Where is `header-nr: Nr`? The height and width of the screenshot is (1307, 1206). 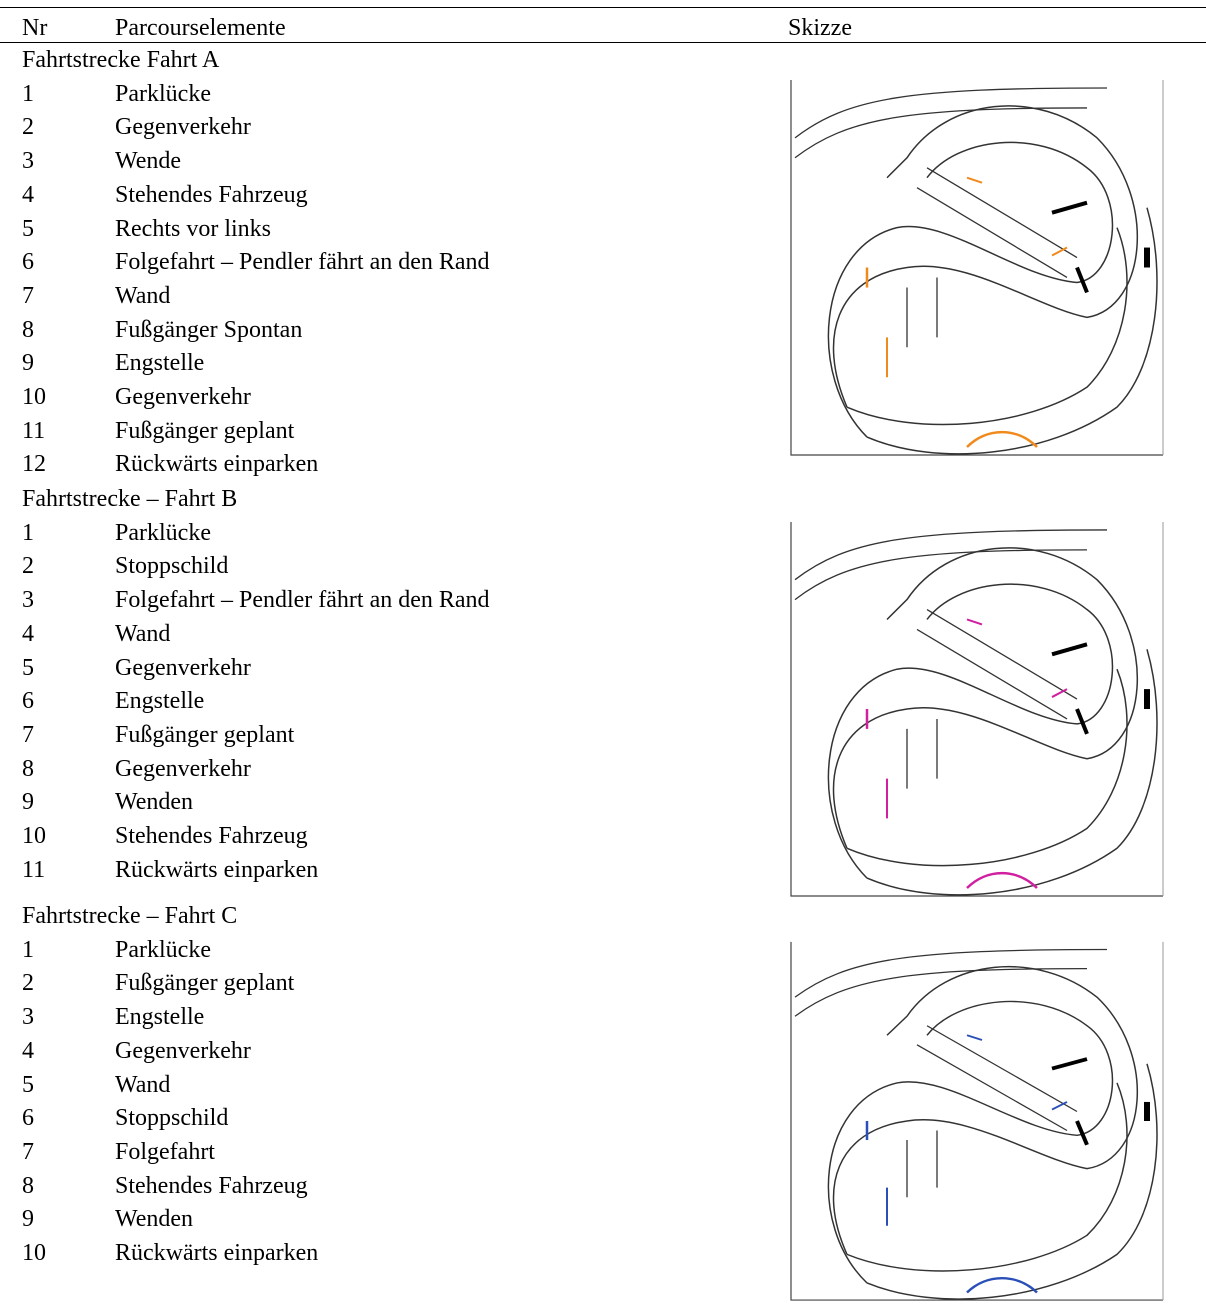
header-nr: Nr is located at coordinates (35, 28).